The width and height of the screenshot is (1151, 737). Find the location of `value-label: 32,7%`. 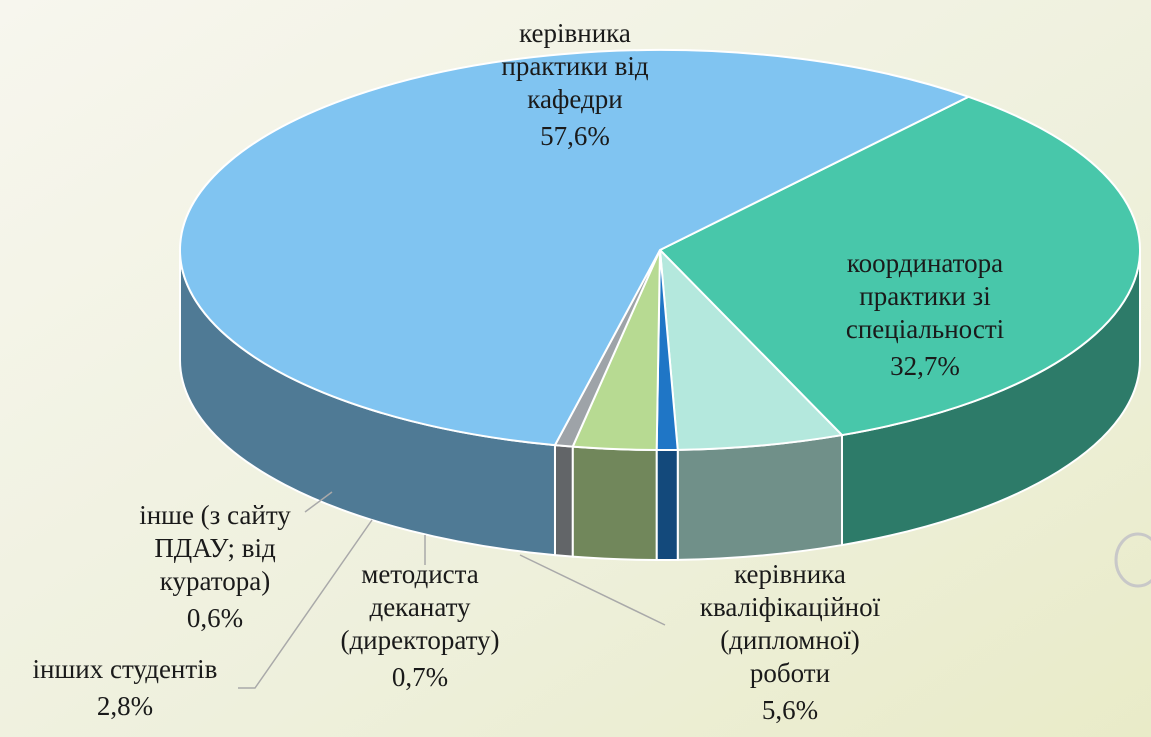

value-label: 32,7% is located at coordinates (925, 366).